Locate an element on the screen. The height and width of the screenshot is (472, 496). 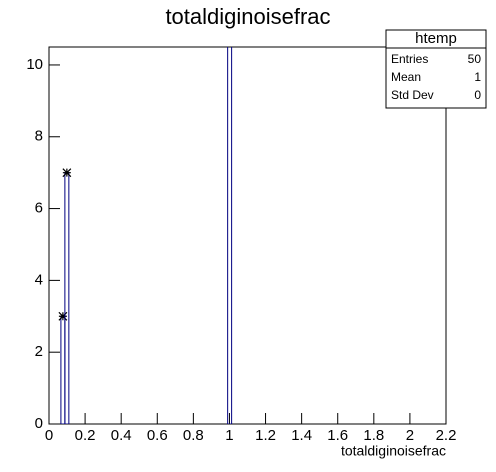
stats-label: Mean is located at coordinates (406, 77).